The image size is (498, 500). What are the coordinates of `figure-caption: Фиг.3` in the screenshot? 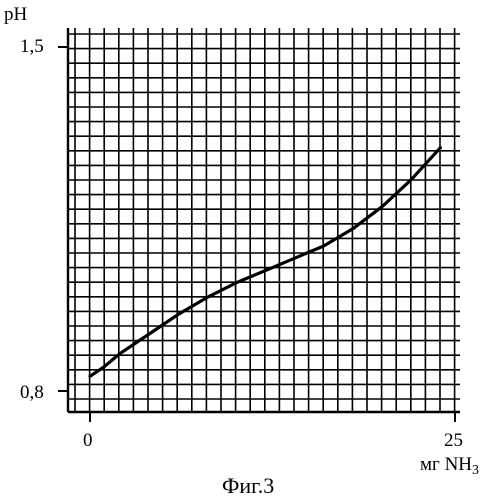 It's located at (248, 485).